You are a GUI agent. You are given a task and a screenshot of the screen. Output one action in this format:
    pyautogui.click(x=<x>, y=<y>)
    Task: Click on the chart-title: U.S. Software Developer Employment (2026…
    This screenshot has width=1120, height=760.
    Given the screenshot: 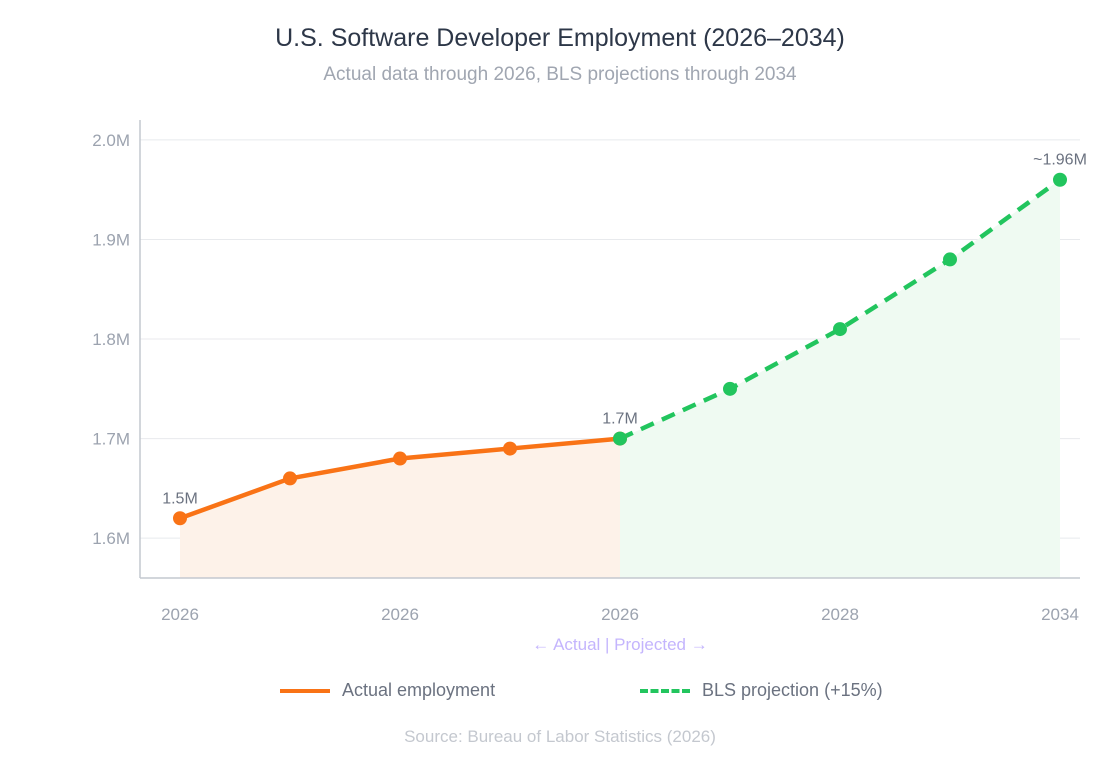 What is the action you would take?
    pyautogui.click(x=560, y=38)
    